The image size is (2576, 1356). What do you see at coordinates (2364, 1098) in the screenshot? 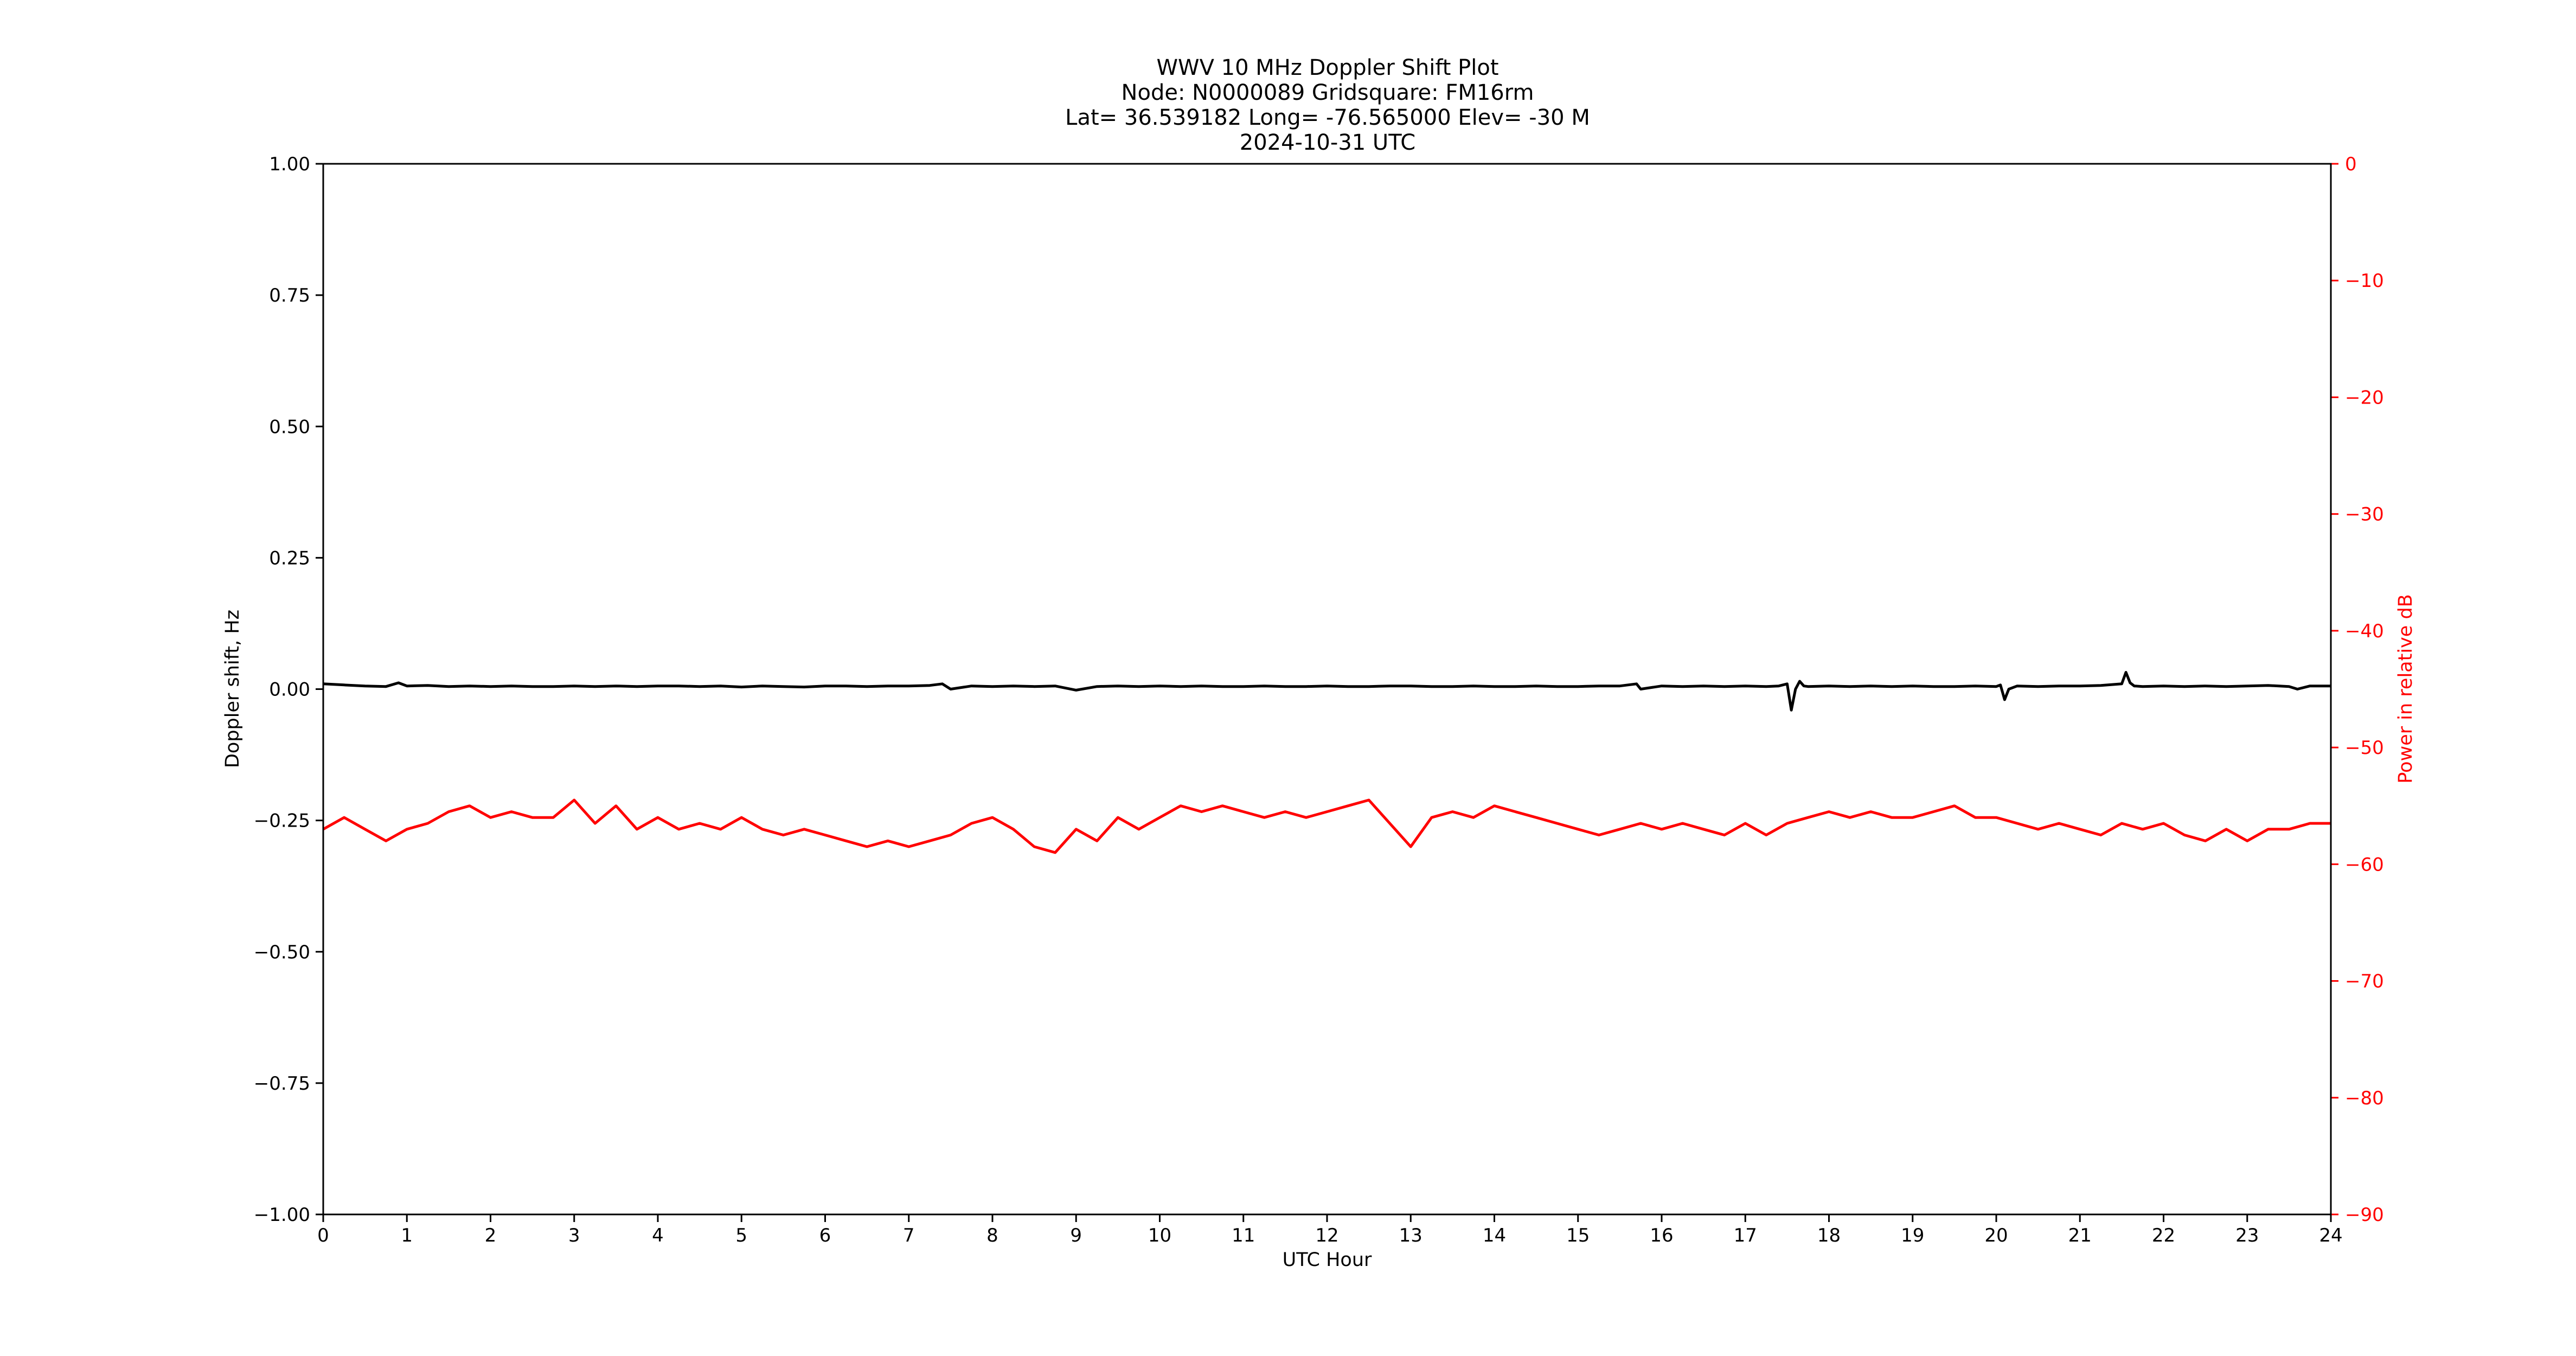
I see `y2-tick-label: −80` at bounding box center [2364, 1098].